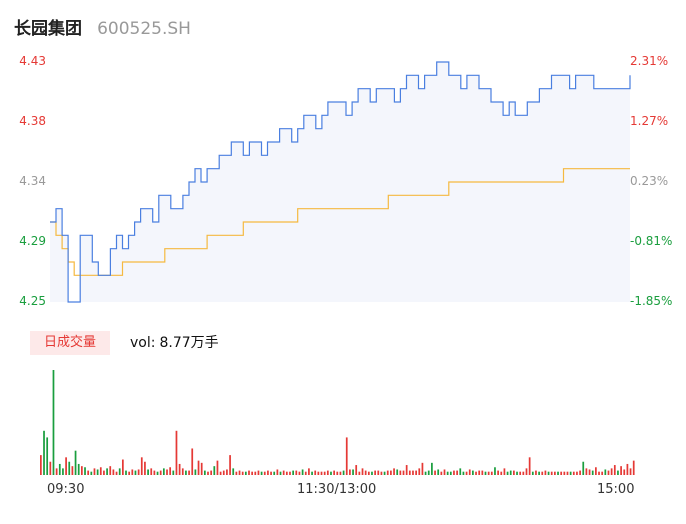 The image size is (686, 524). What do you see at coordinates (32, 121) in the screenshot?
I see `price-tick: 4.38` at bounding box center [32, 121].